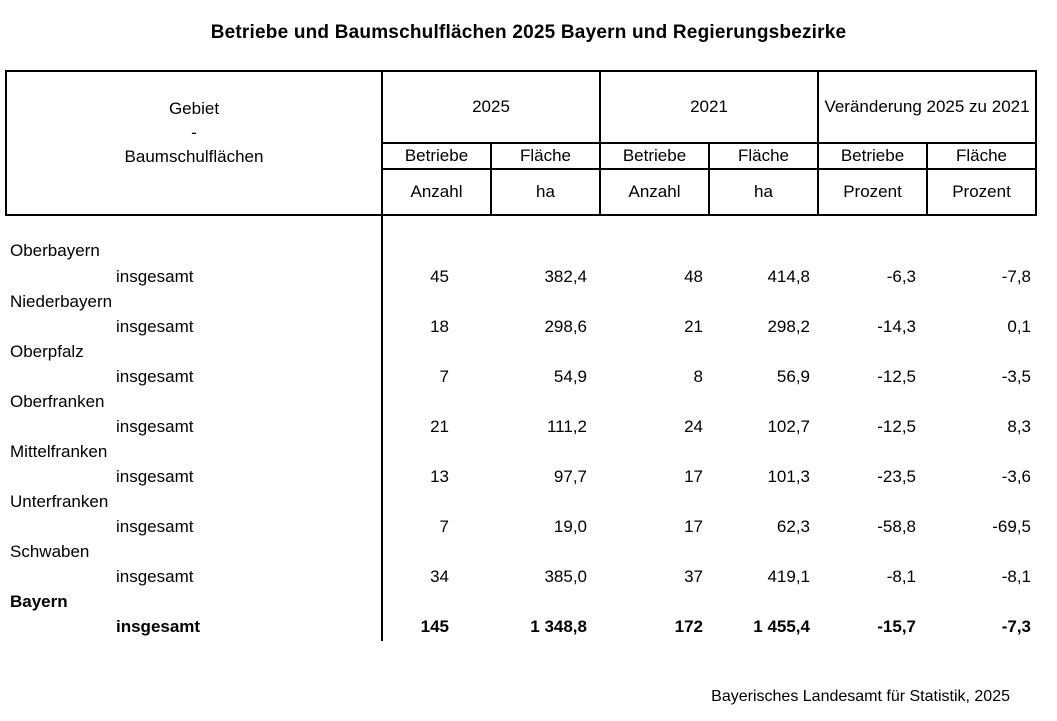  I want to click on unit-anzahl-2021: Anzahl, so click(654, 192).